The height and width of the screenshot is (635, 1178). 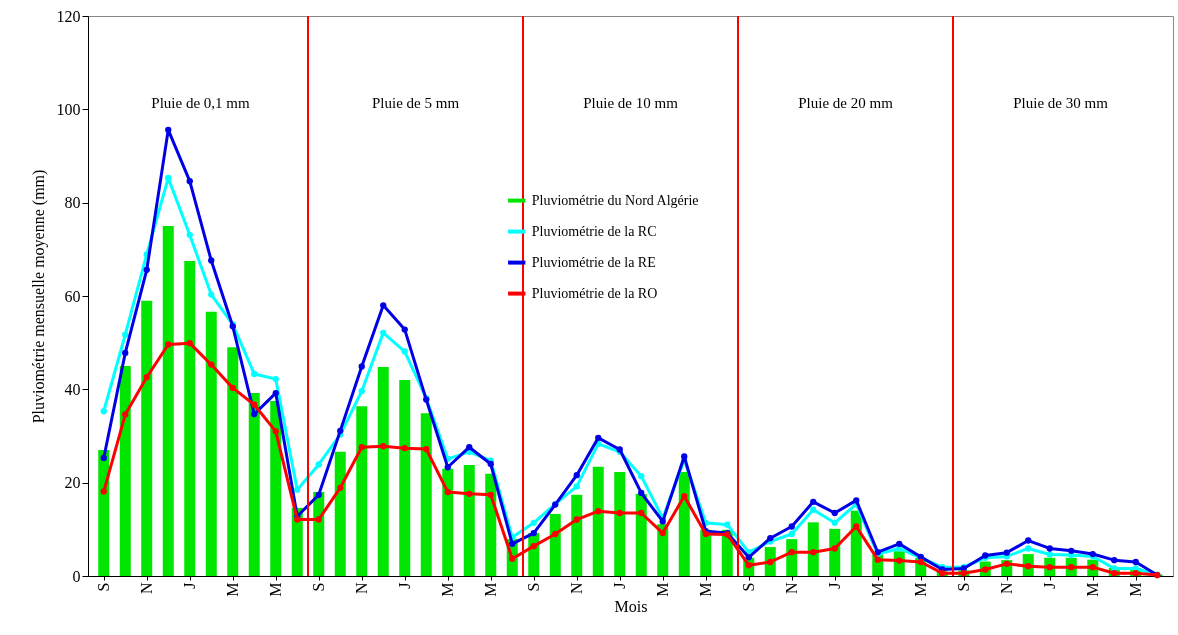 What do you see at coordinates (200, 102) in the screenshot?
I see `annotation: Pluie de 0,1 mm` at bounding box center [200, 102].